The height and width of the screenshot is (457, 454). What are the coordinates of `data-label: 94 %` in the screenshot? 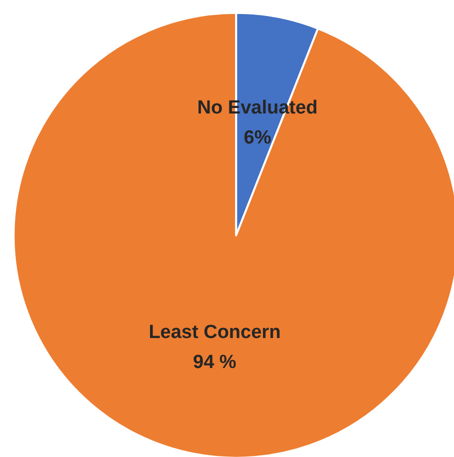 It's located at (214, 363).